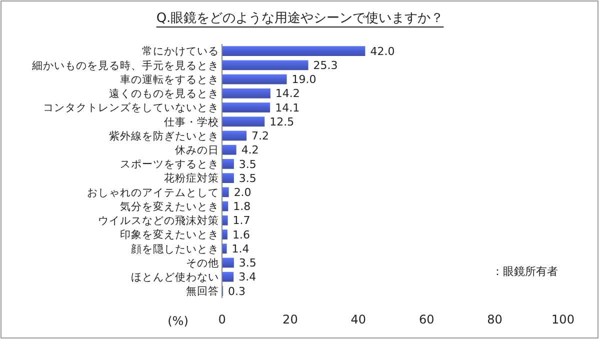 The image size is (600, 340). What do you see at coordinates (153, 192) in the screenshot?
I see `y-tick-label: おしゃれのアイテムとして` at bounding box center [153, 192].